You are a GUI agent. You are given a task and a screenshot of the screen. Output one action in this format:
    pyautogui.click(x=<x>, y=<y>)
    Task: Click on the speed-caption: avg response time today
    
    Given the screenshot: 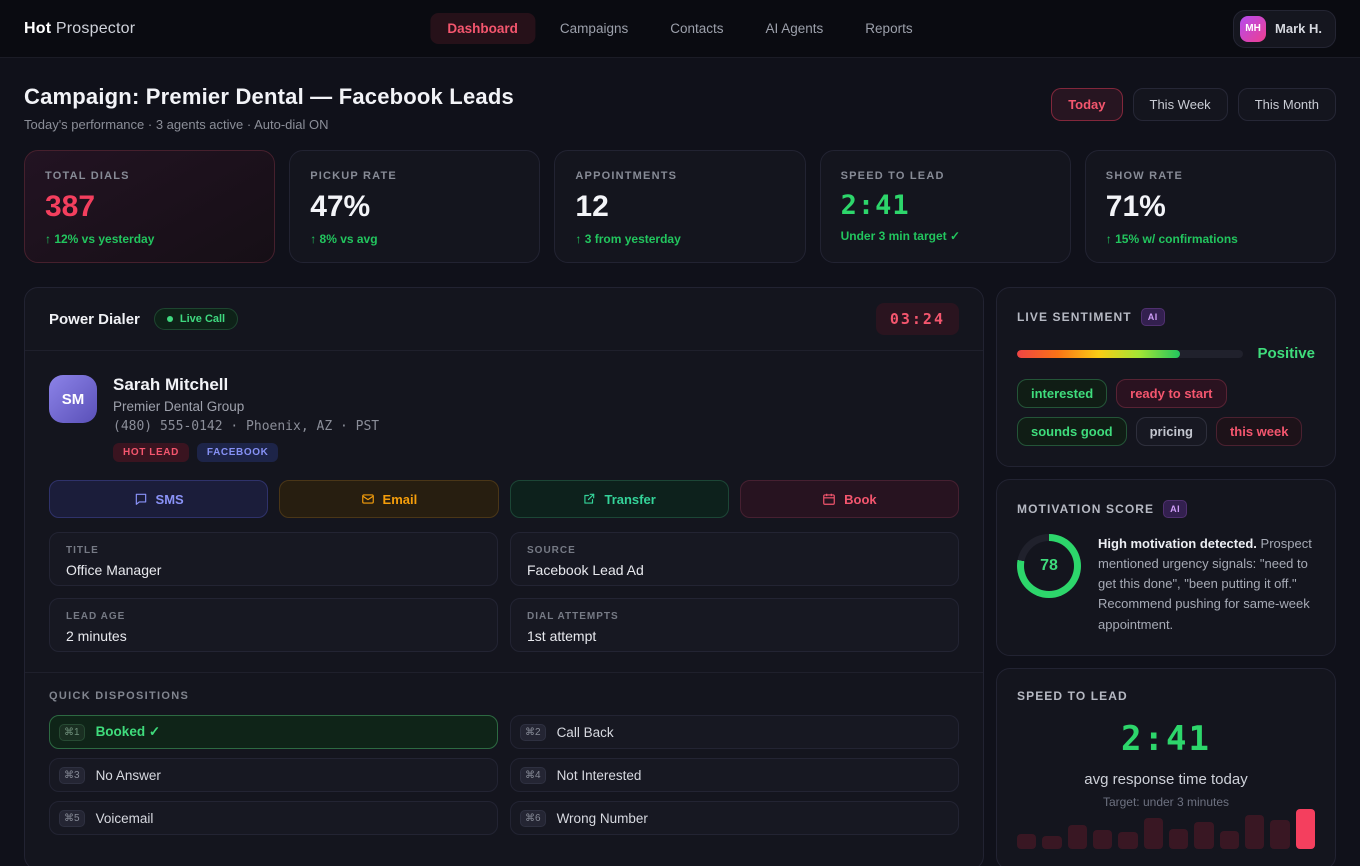 What is the action you would take?
    pyautogui.click(x=1166, y=779)
    